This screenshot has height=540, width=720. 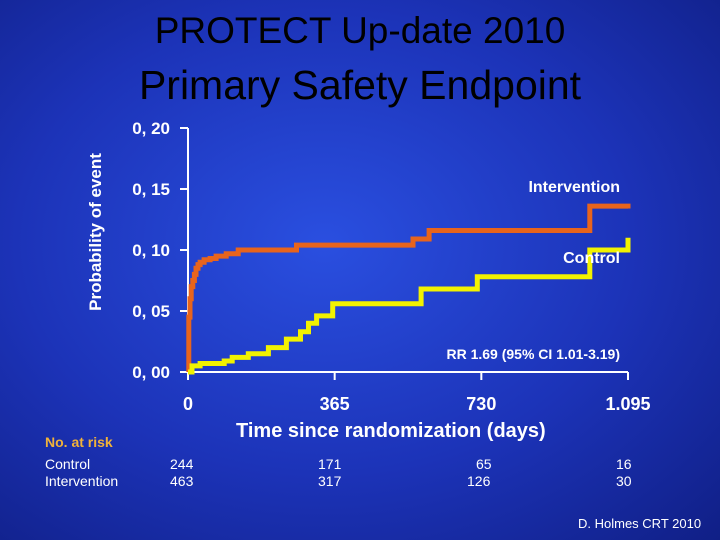 I want to click on x-tick-label-2: 730, so click(x=481, y=404).